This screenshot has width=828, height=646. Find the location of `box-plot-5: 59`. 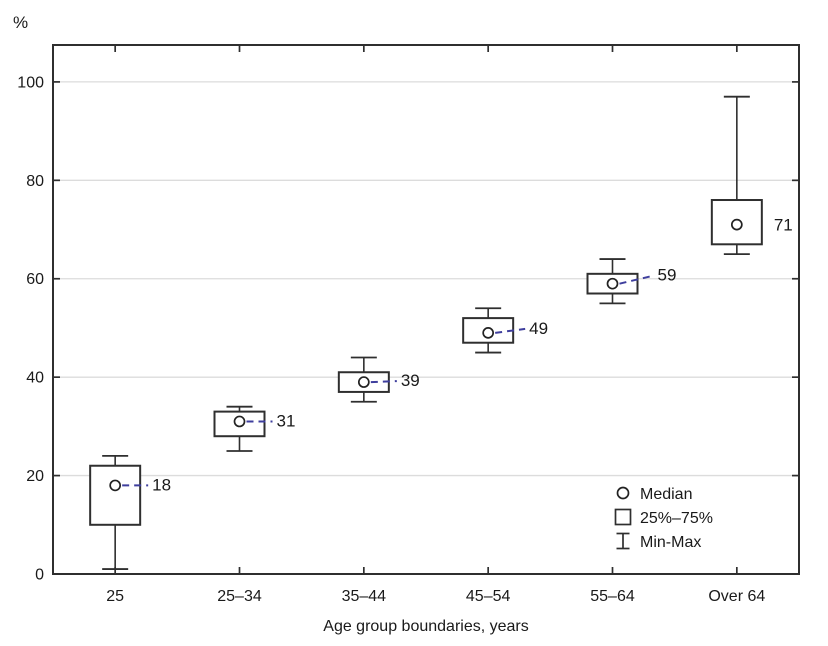

box-plot-5: 59 is located at coordinates (631, 281).